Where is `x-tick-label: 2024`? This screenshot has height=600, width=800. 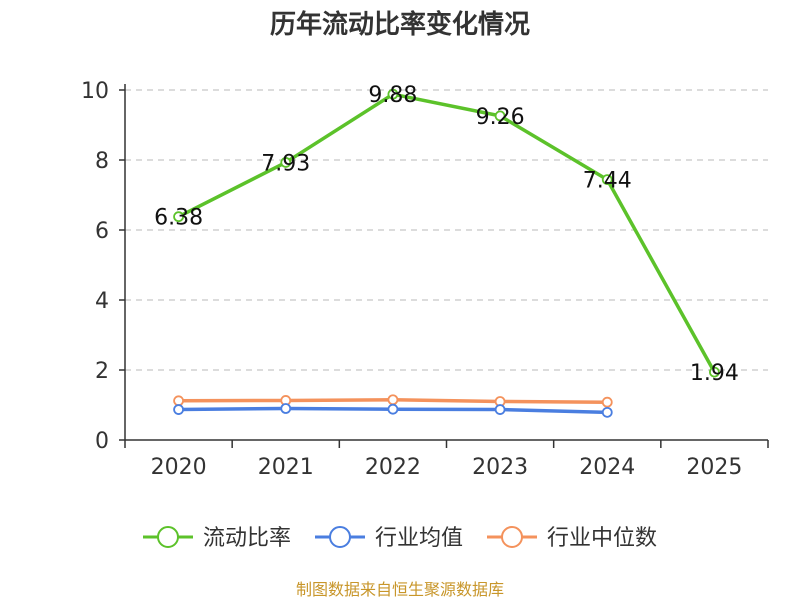 x-tick-label: 2024 is located at coordinates (607, 467).